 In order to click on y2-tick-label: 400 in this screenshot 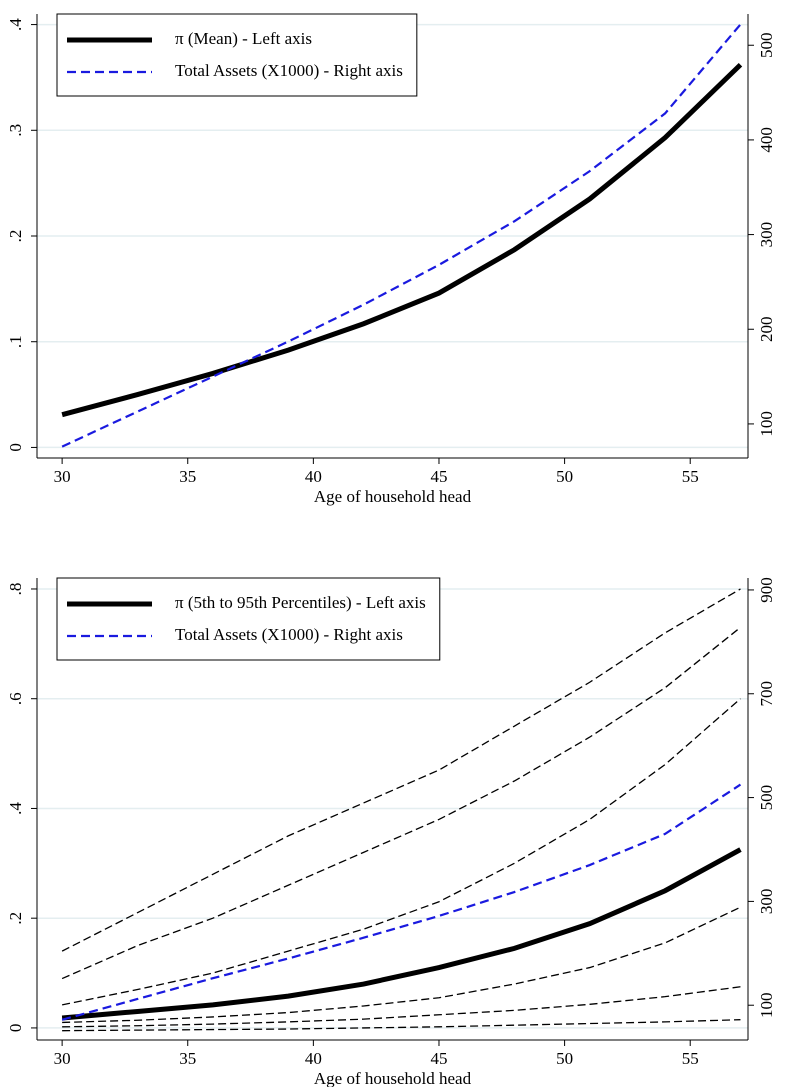, I will do `click(766, 140)`.